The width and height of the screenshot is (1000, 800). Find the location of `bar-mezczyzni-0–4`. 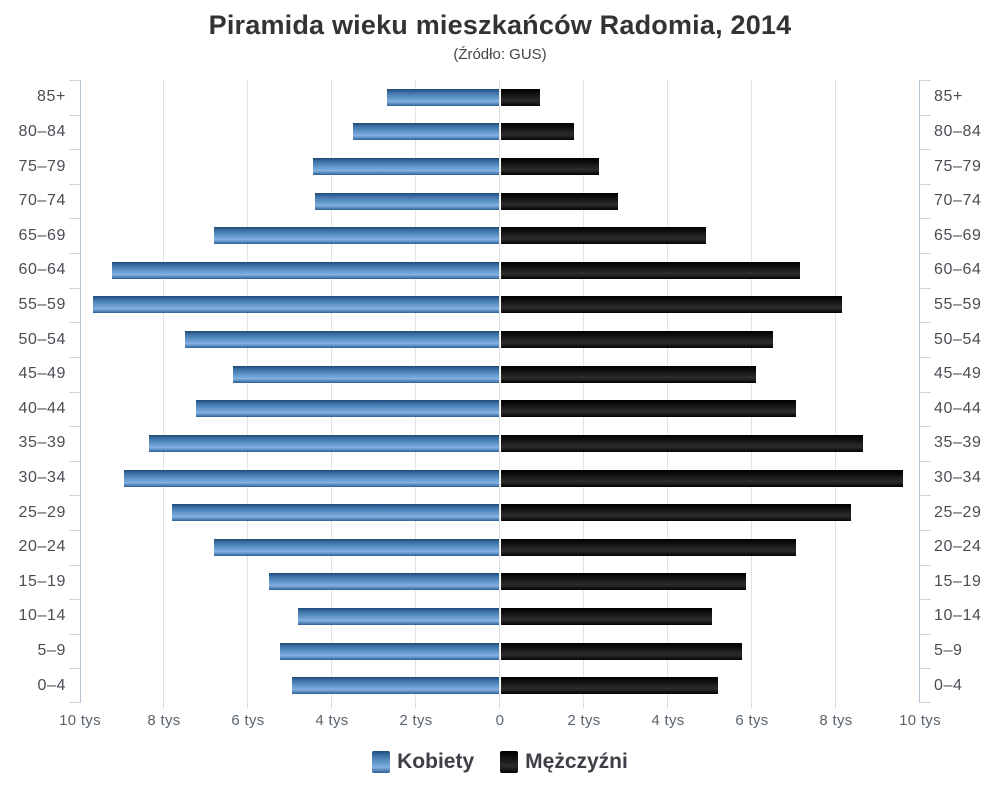

bar-mezczyzni-0–4 is located at coordinates (610, 686).